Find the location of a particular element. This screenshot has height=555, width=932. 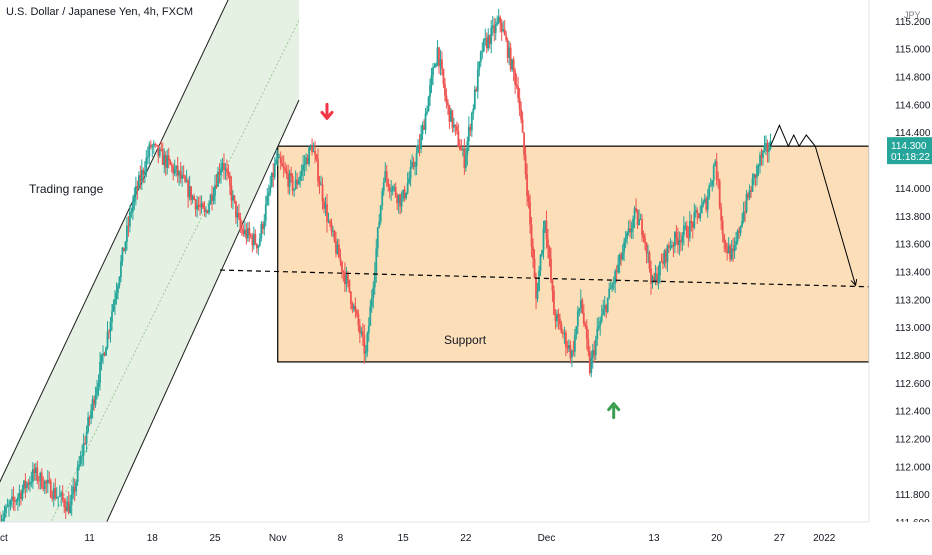

currency-unit: JPY is located at coordinates (912, 15).